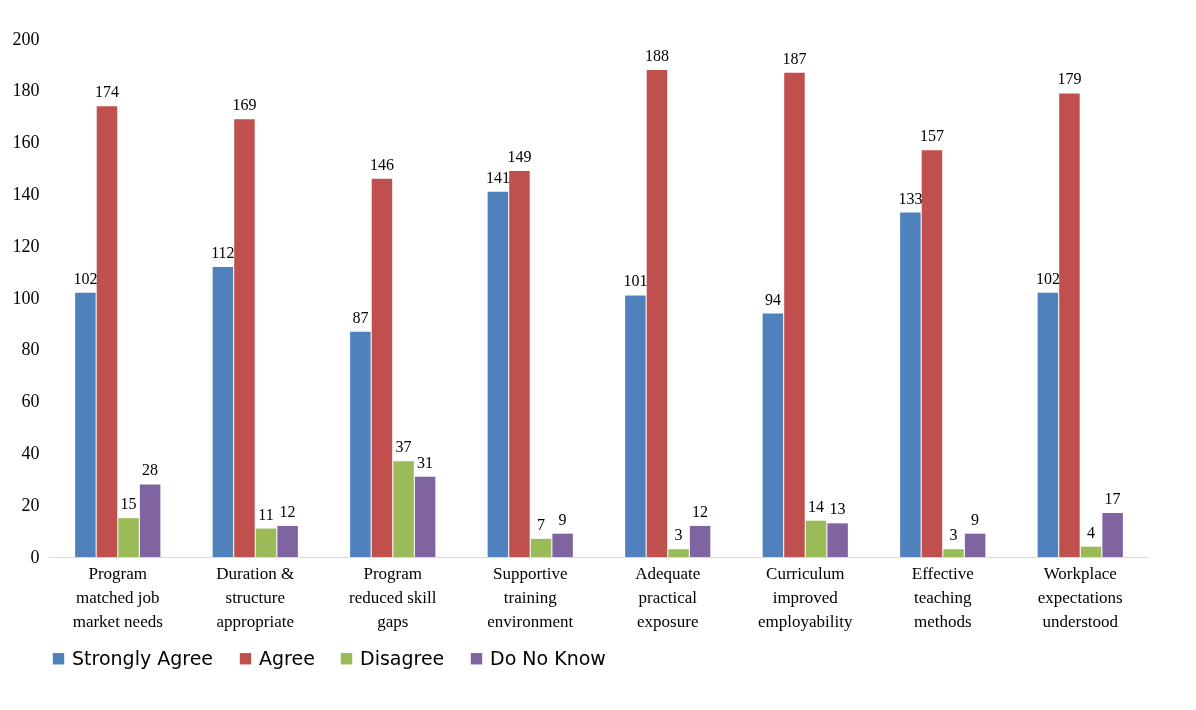 This screenshot has width=1196, height=710. What do you see at coordinates (393, 597) in the screenshot?
I see `x-tick-label: Program reduced skill gaps` at bounding box center [393, 597].